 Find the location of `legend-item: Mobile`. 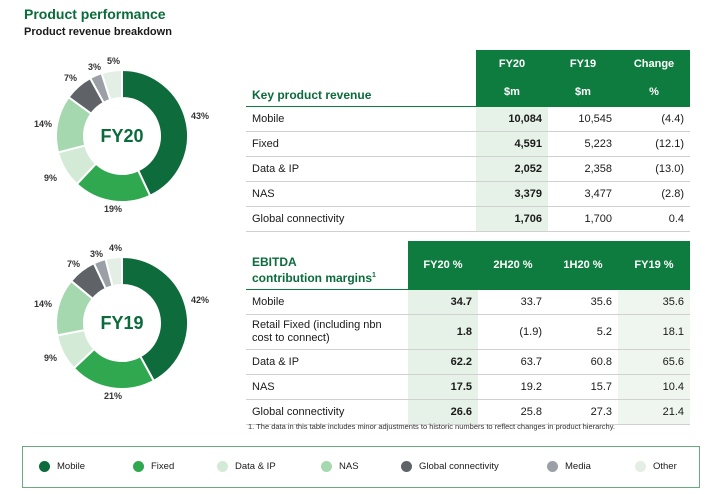

legend-item: Mobile is located at coordinates (62, 466).